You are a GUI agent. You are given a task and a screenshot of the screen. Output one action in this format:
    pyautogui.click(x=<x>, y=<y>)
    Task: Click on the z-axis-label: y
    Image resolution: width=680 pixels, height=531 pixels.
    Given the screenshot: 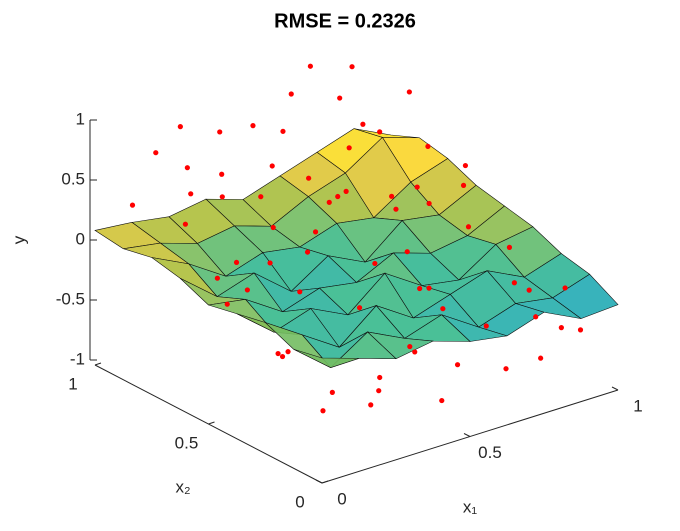 What is the action you would take?
    pyautogui.click(x=18, y=239)
    